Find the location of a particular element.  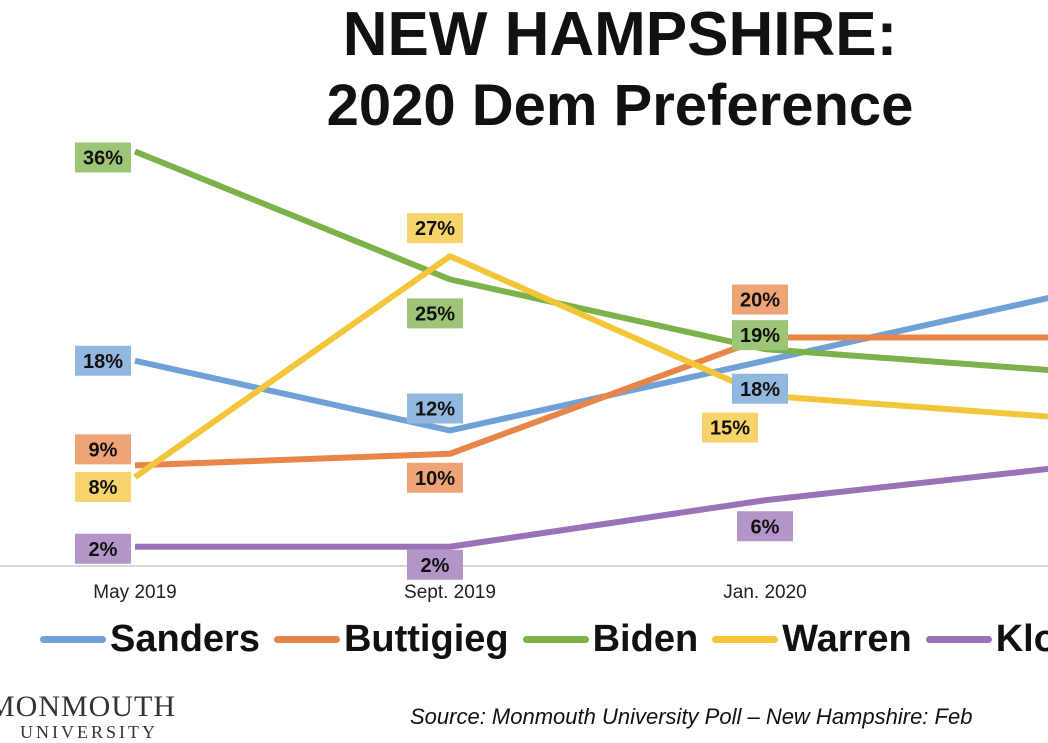

data-label: 8% is located at coordinates (103, 487).